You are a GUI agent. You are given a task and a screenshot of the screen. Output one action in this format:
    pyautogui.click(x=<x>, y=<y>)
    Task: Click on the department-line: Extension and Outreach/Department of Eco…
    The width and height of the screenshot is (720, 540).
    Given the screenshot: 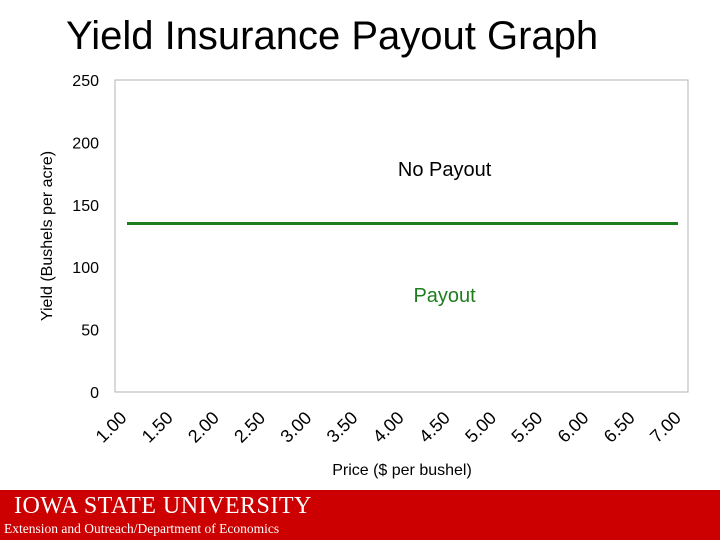 What is the action you would take?
    pyautogui.click(x=142, y=528)
    